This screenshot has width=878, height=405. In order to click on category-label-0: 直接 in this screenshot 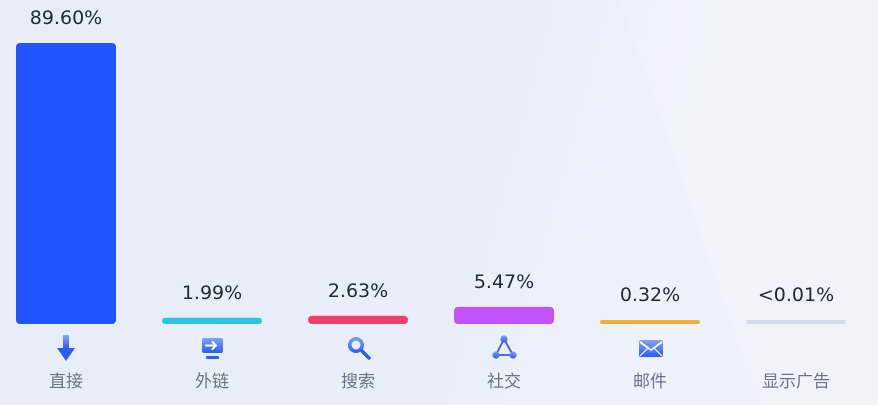, I will do `click(66, 382)`.